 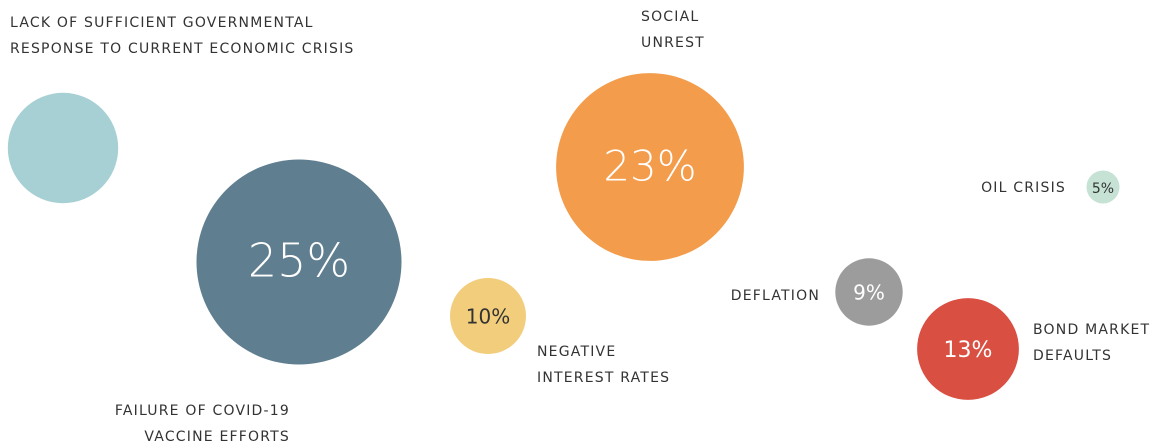 I want to click on value-label: 23%, so click(x=649, y=166).